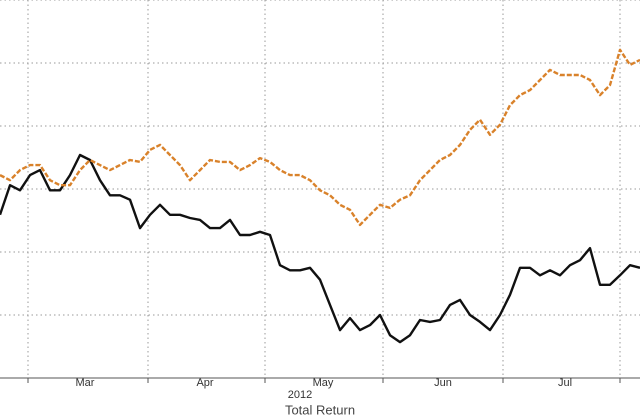 Image resolution: width=640 pixels, height=420 pixels. I want to click on x-tick-label: Jul, so click(565, 383).